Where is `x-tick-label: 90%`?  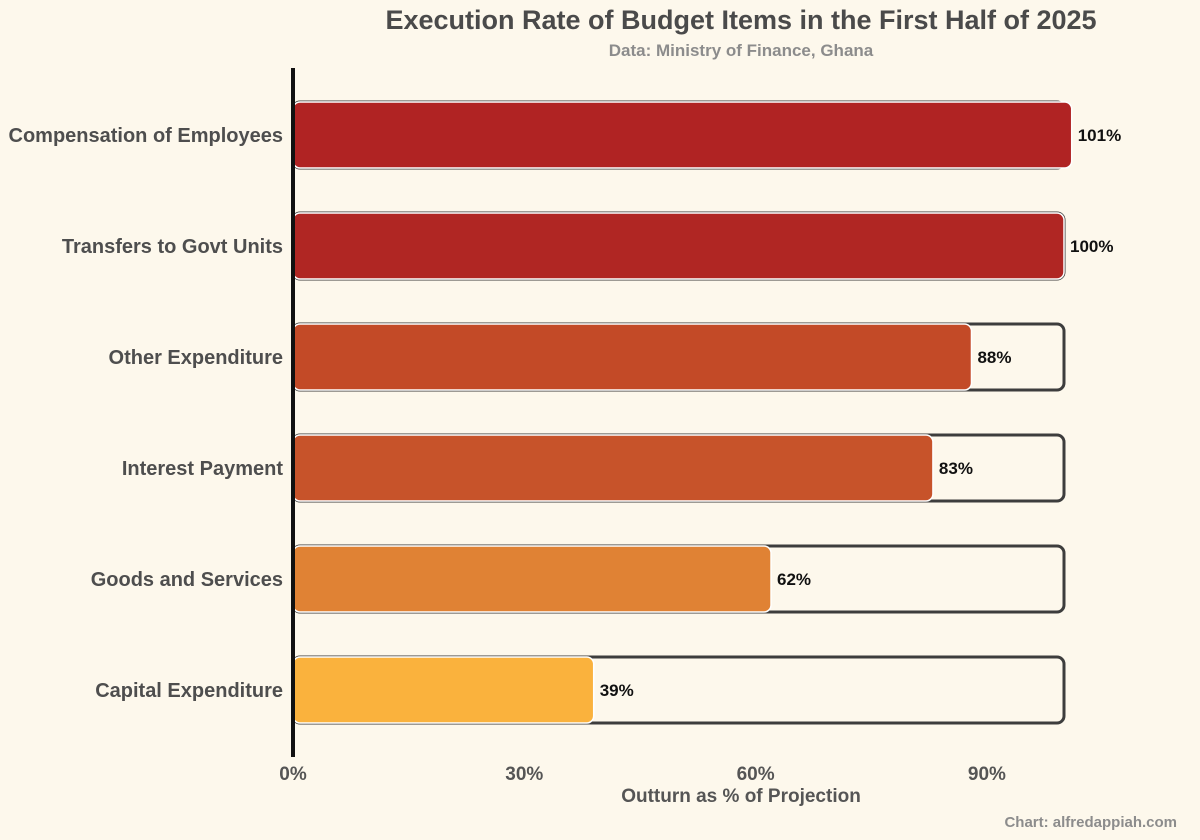
x-tick-label: 90% is located at coordinates (987, 774).